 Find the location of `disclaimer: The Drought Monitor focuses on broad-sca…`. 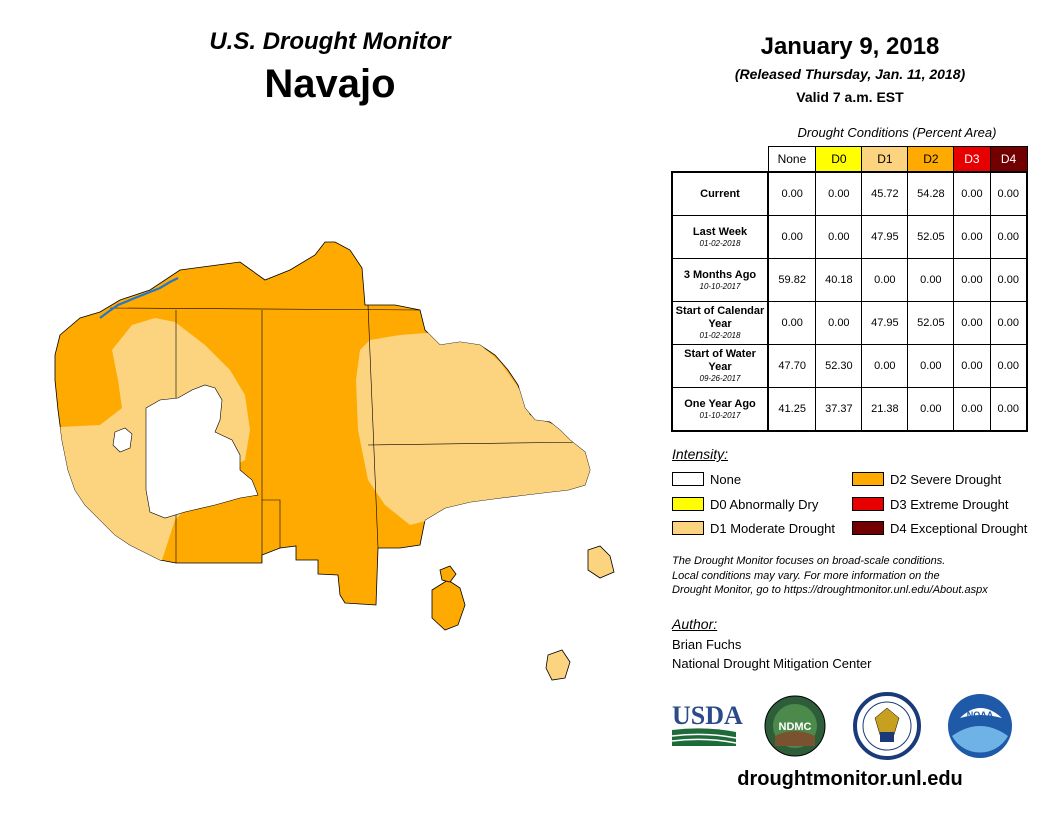

disclaimer: The Drought Monitor focuses on broad-sca… is located at coordinates (857, 576).